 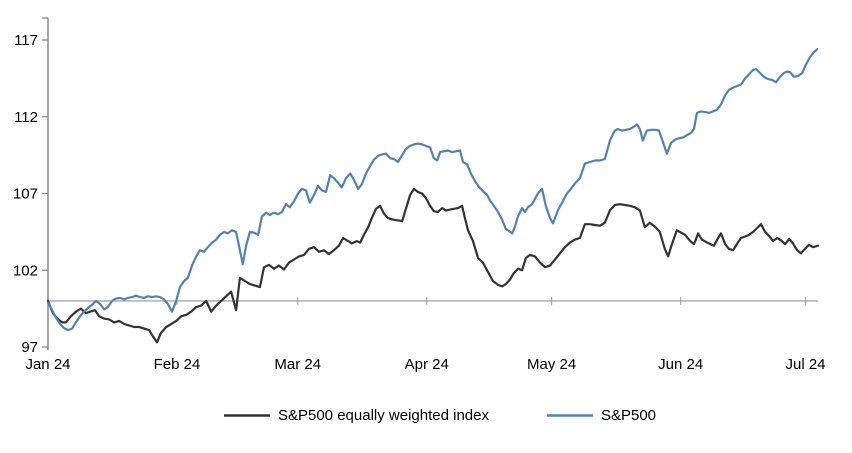 I want to click on y-tick-label: 97, so click(x=29, y=347).